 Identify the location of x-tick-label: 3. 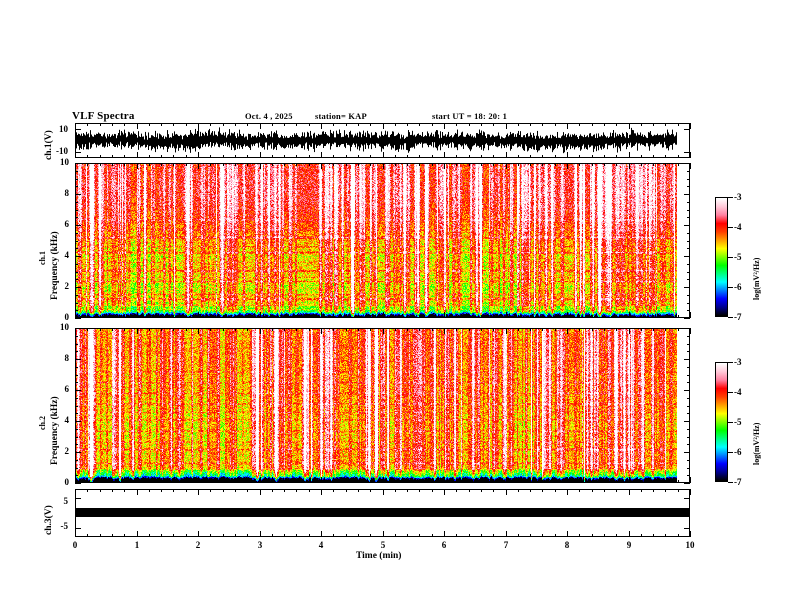
(260, 545).